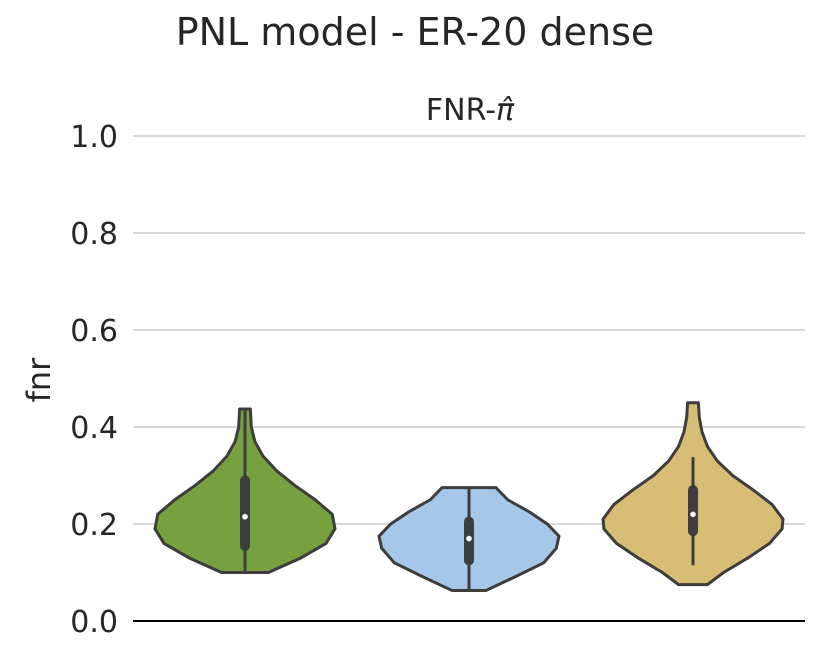 Image resolution: width=830 pixels, height=664 pixels. Describe the element at coordinates (94, 331) in the screenshot. I see `y-tick-label: 0.6` at that location.